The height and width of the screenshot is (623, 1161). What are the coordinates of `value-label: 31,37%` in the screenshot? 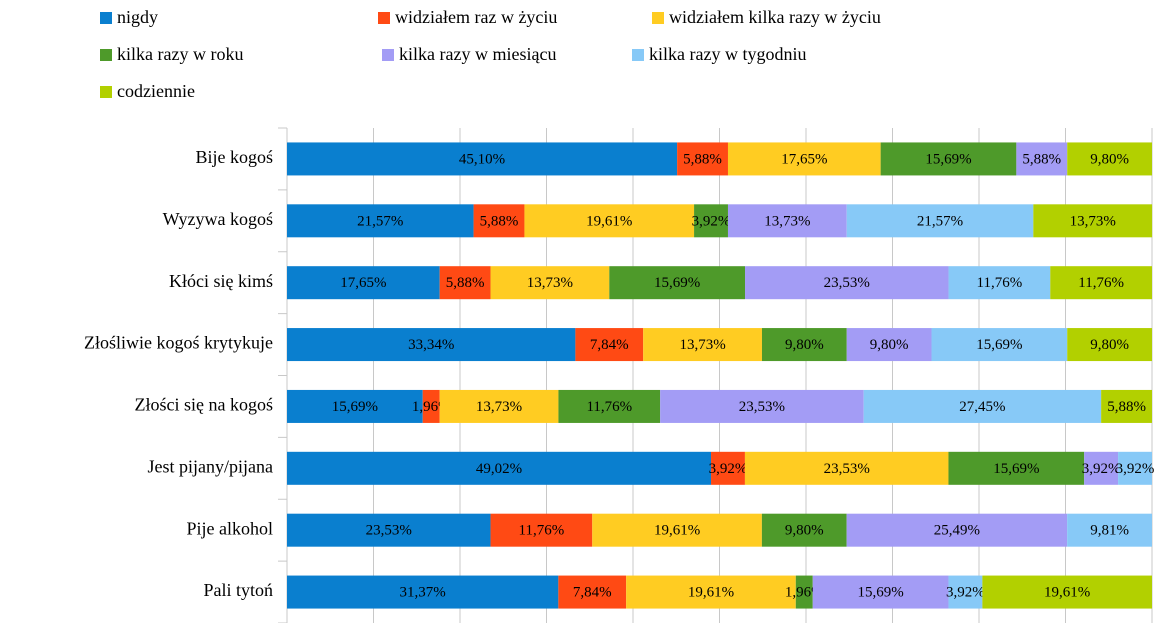 It's located at (423, 593).